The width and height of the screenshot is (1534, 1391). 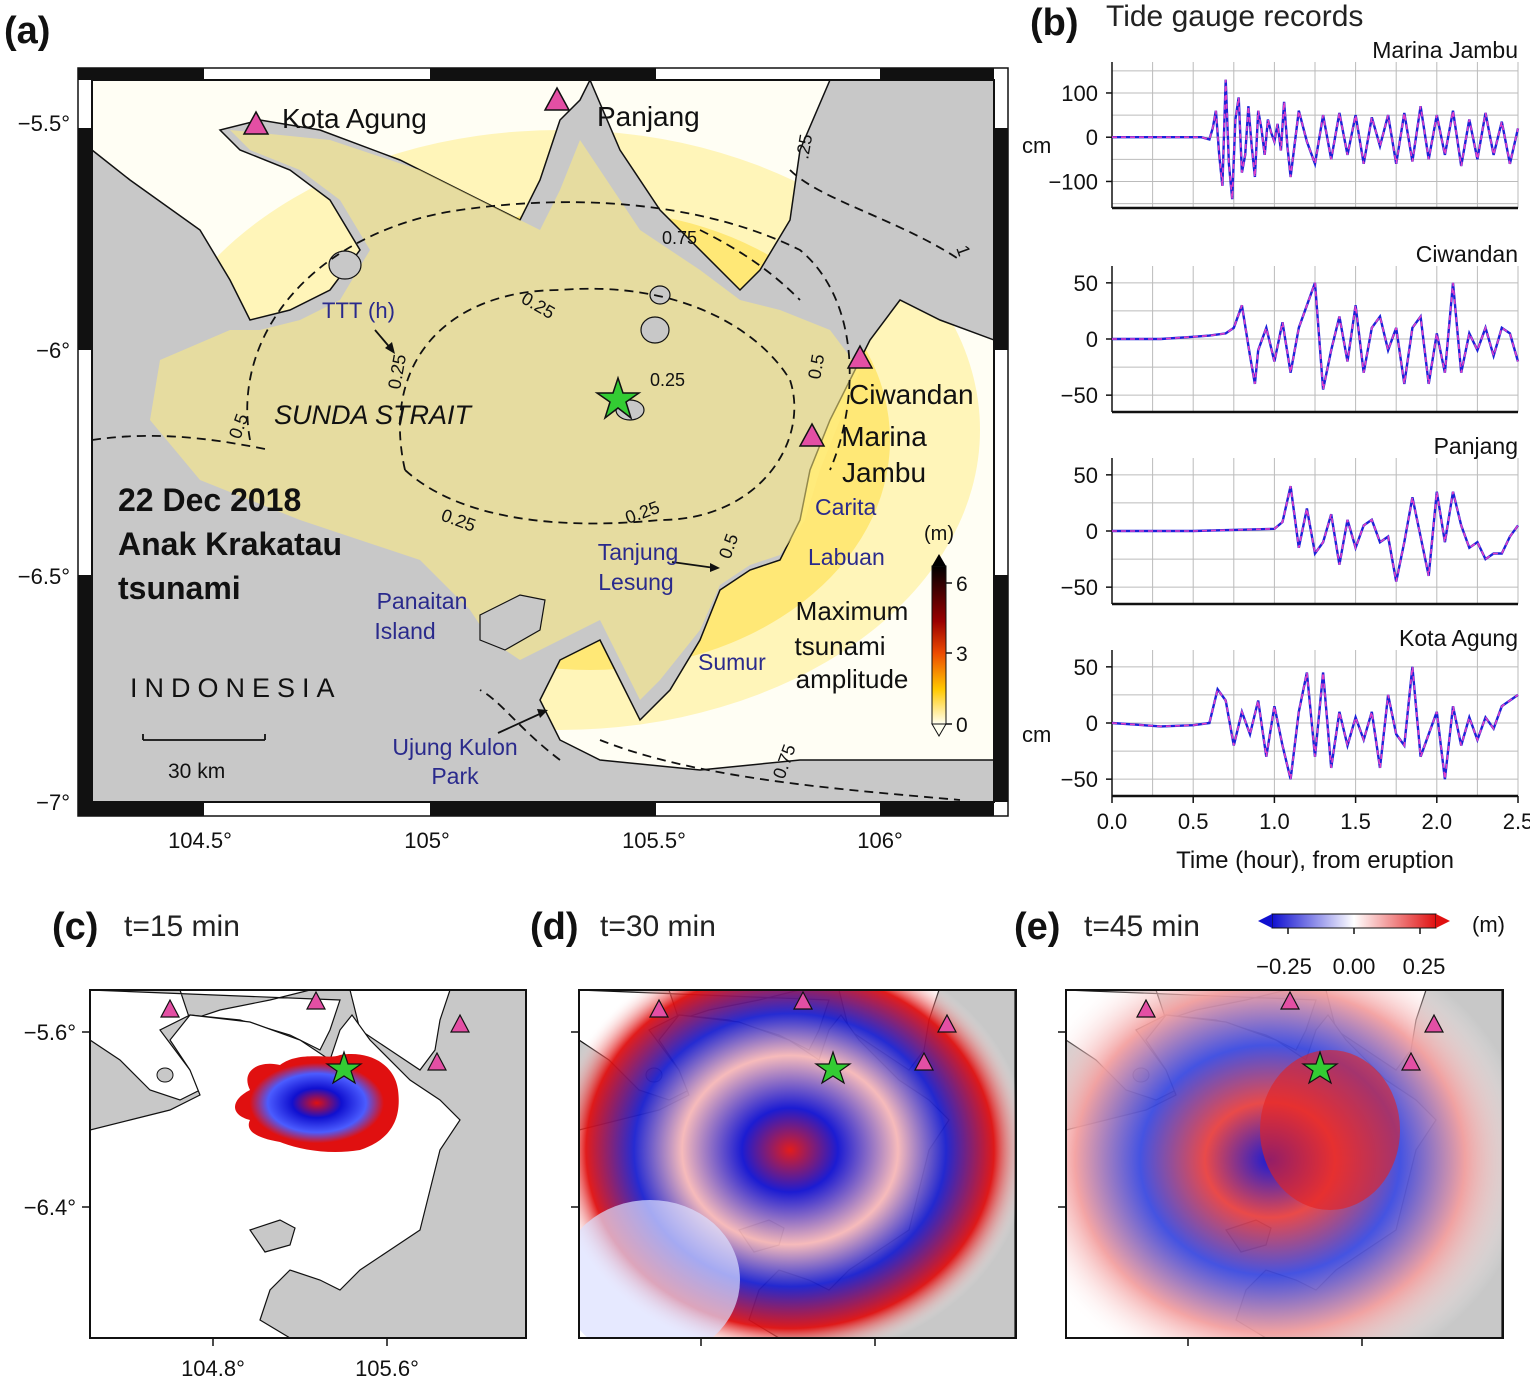 I want to click on panel-d-map, so click(x=797, y=1164).